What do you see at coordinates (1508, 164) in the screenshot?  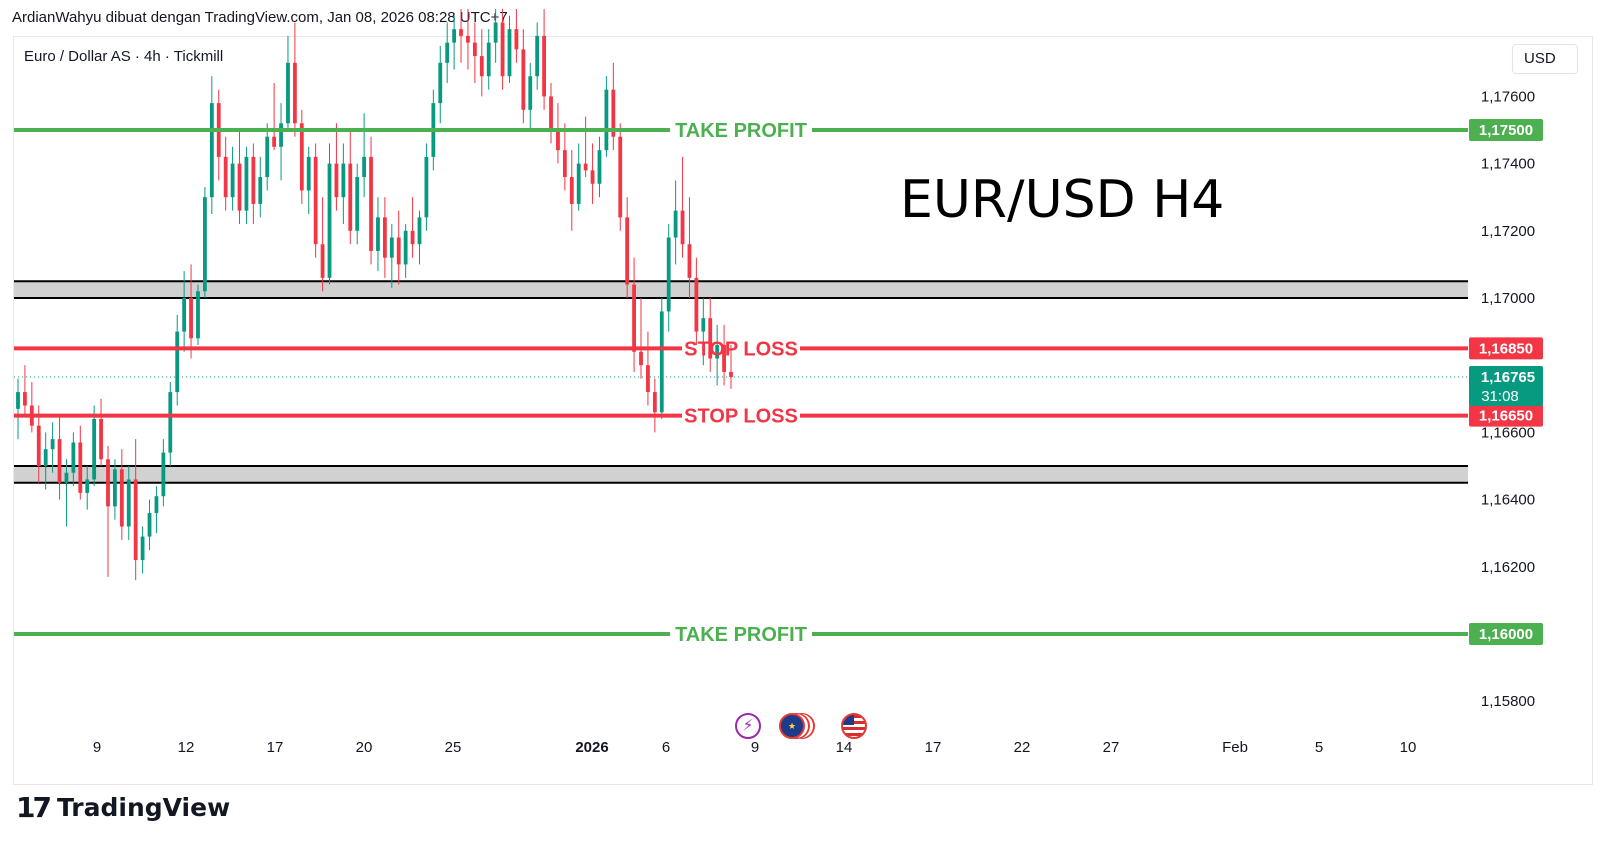 I see `y-tick-1: 1,17400` at bounding box center [1508, 164].